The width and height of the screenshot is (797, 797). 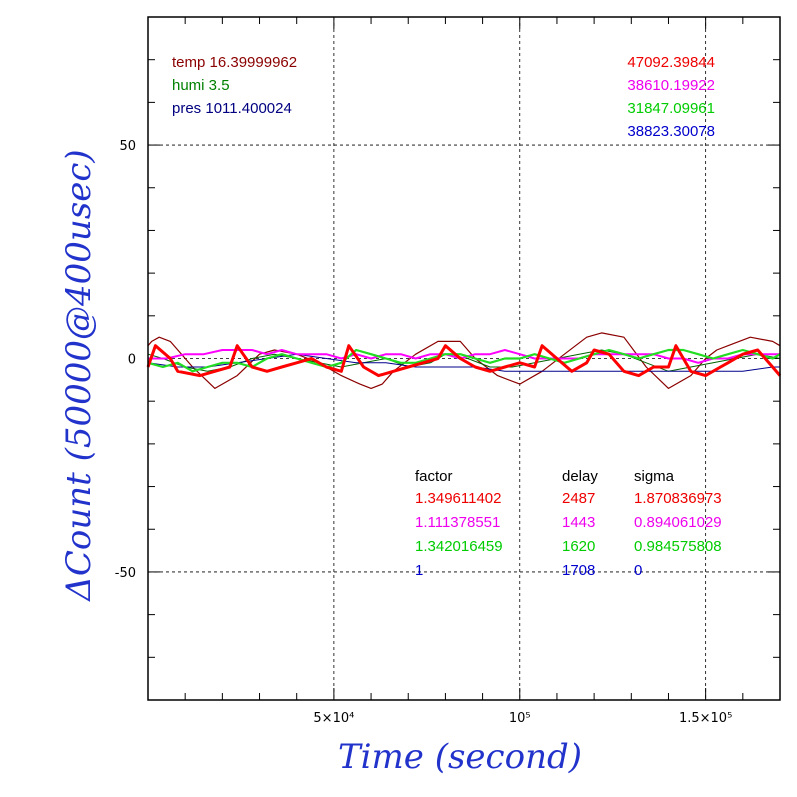 I want to click on total-label-2: 31847.09961, so click(x=671, y=108).